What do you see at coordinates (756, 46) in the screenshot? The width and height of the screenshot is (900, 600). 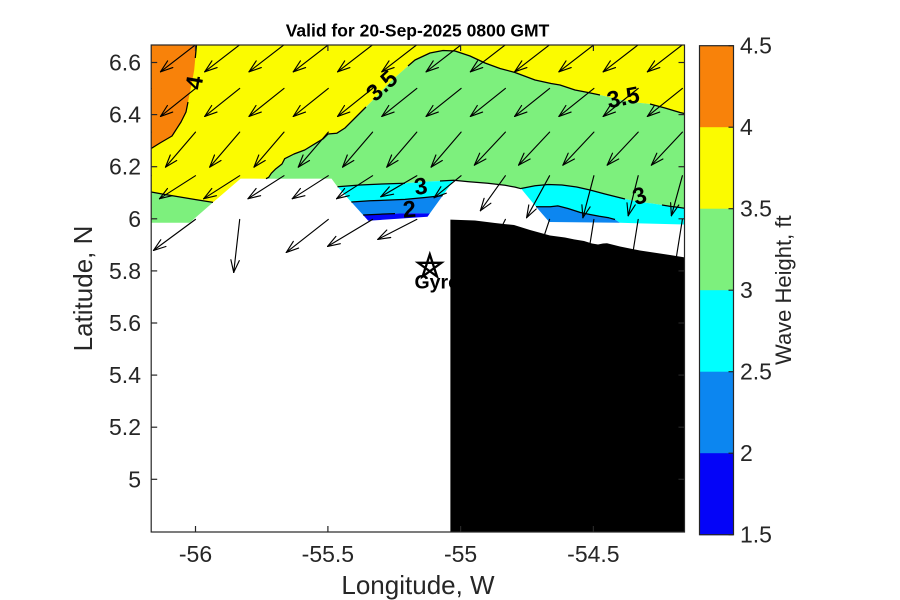 I see `svg-text: 4.5` at bounding box center [756, 46].